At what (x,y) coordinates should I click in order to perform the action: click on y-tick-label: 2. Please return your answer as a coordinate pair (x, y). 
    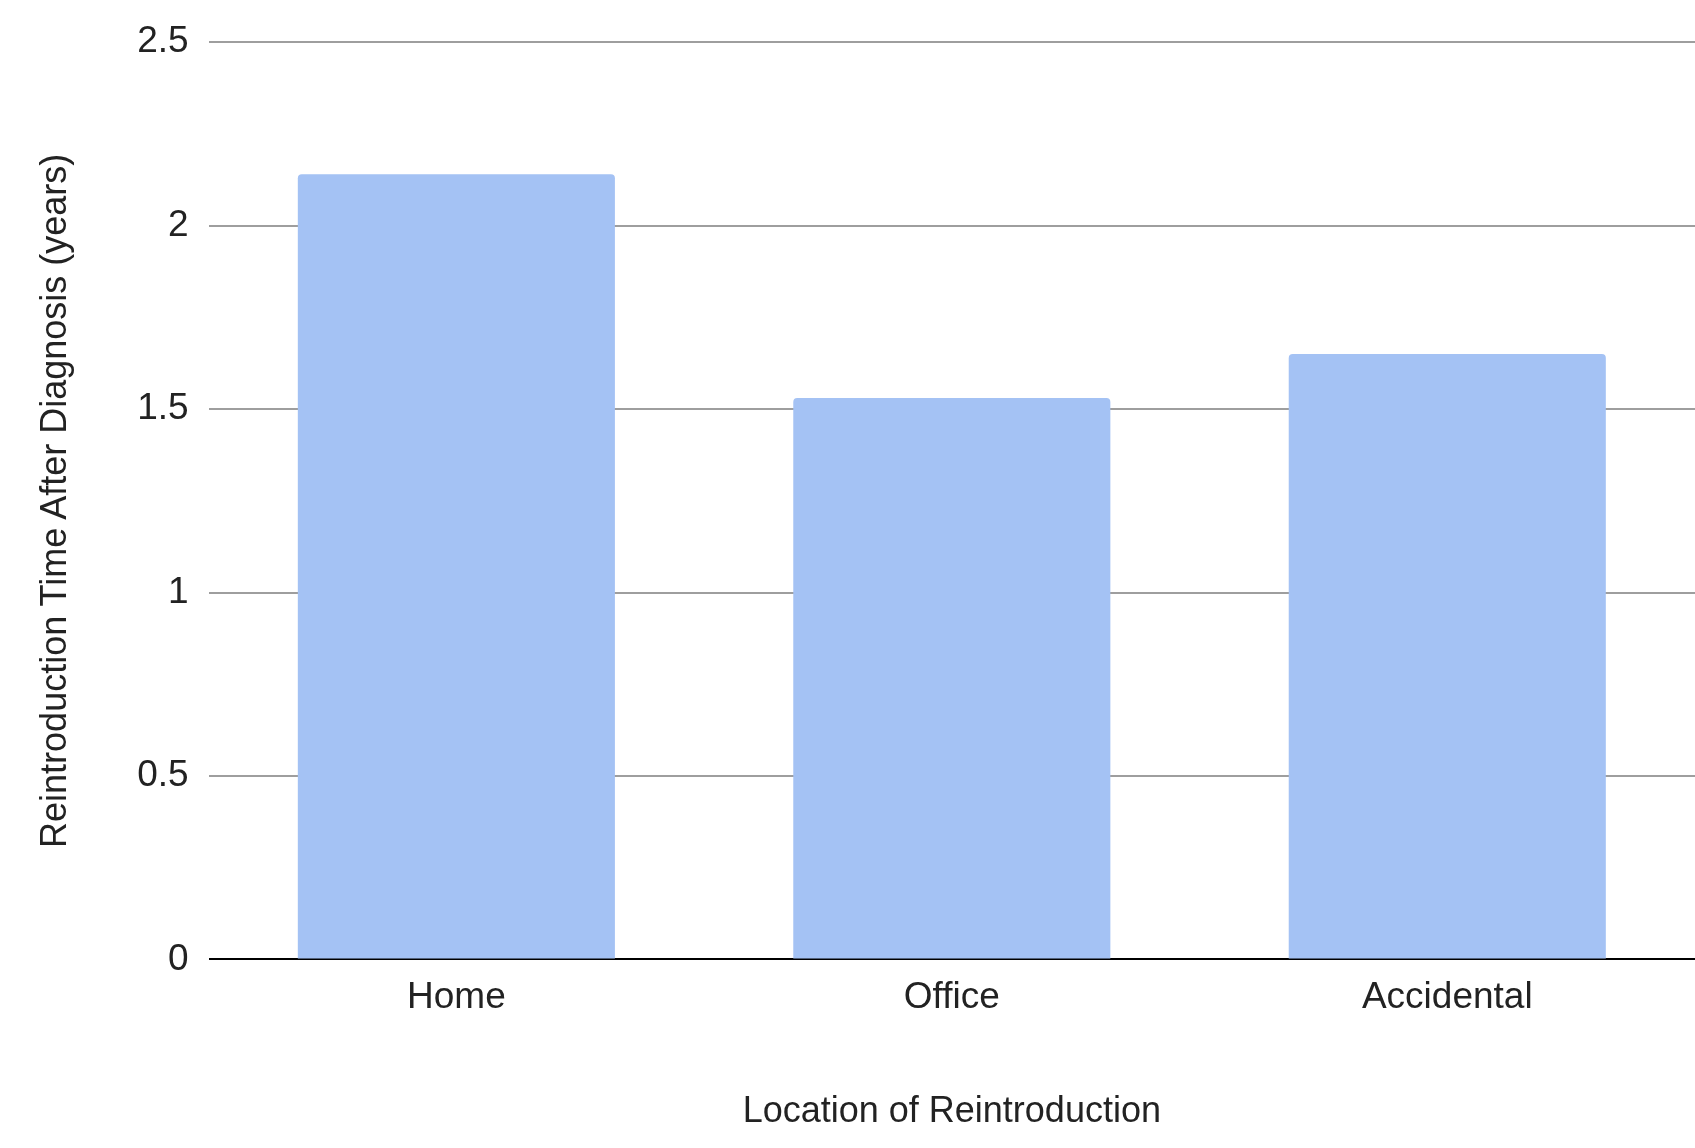
    Looking at the image, I should click on (178, 223).